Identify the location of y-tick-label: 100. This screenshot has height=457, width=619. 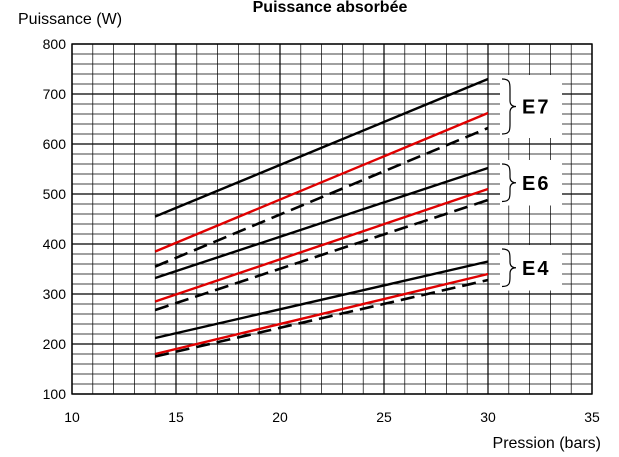
(55, 394).